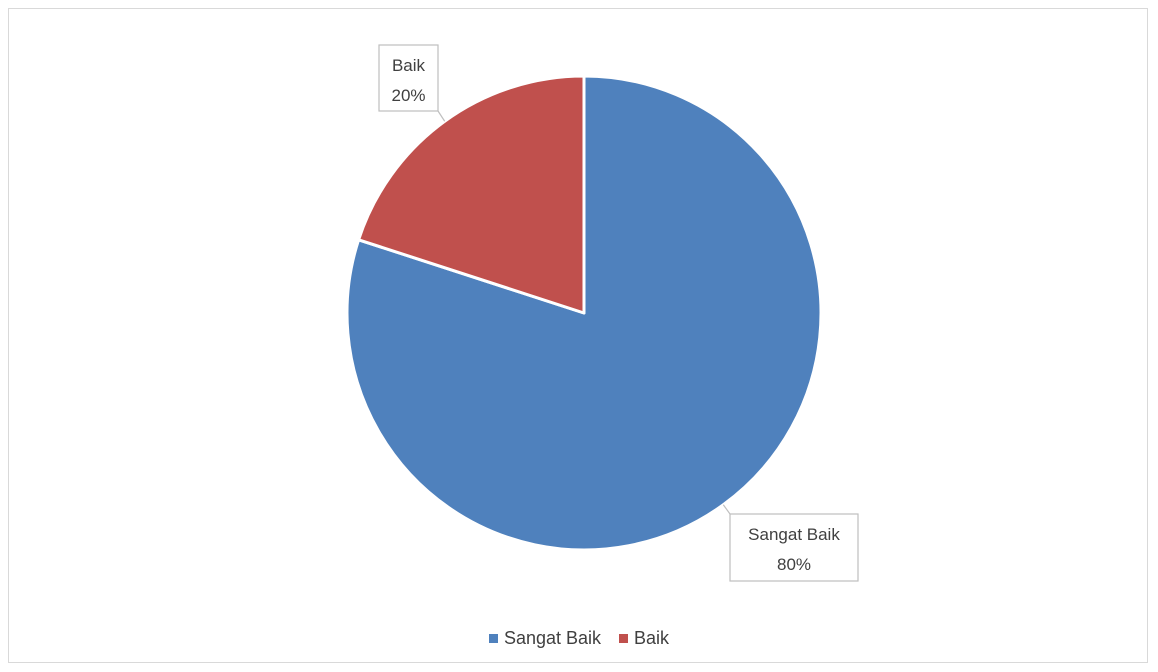  Describe the element at coordinates (441, 116) in the screenshot. I see `leader-line-baik` at that location.